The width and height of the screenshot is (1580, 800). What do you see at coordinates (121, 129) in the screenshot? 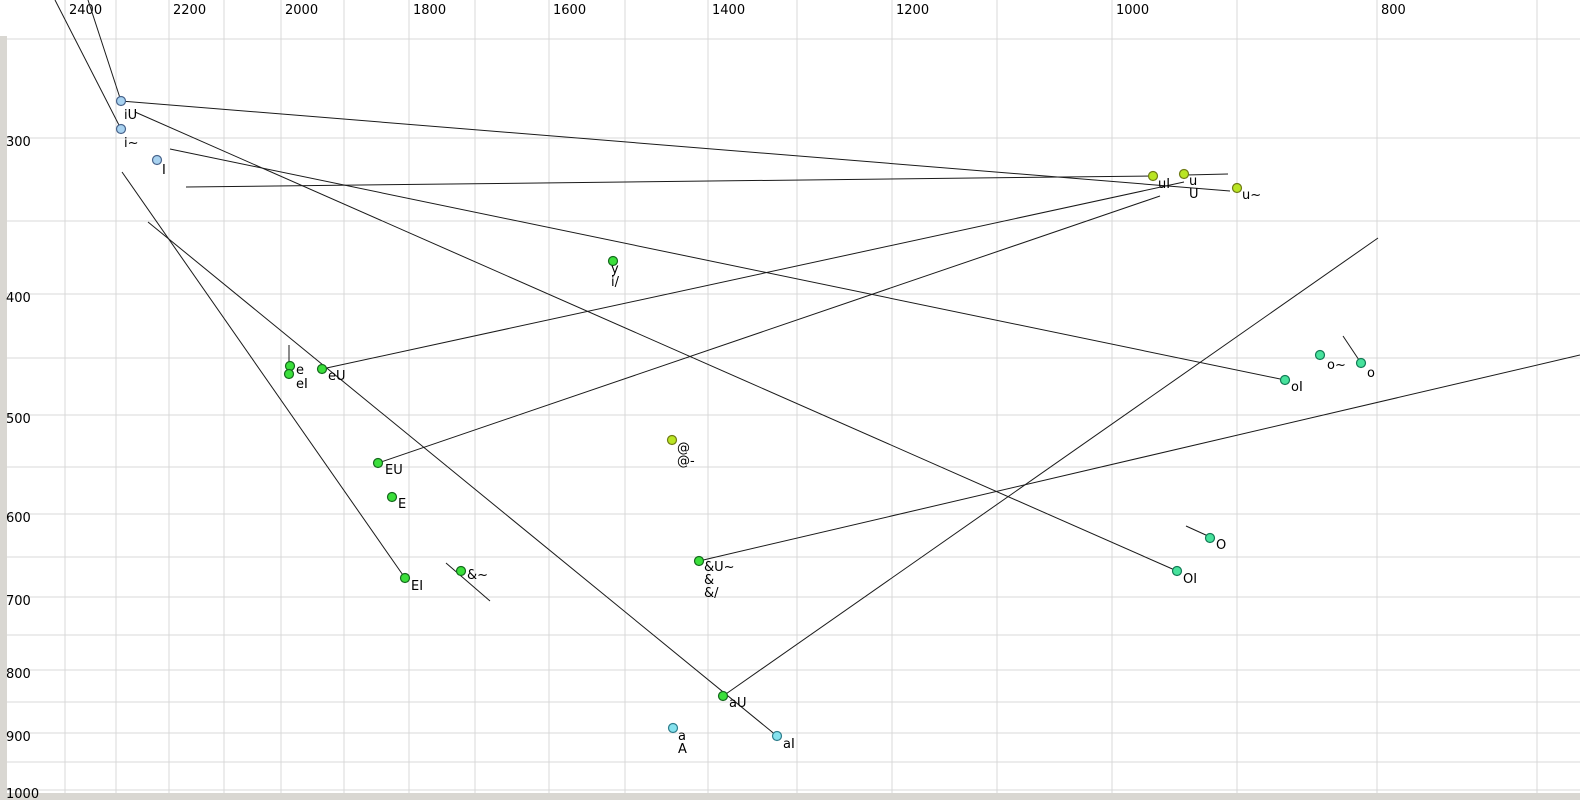
I see `vowel-point-i-nasal` at bounding box center [121, 129].